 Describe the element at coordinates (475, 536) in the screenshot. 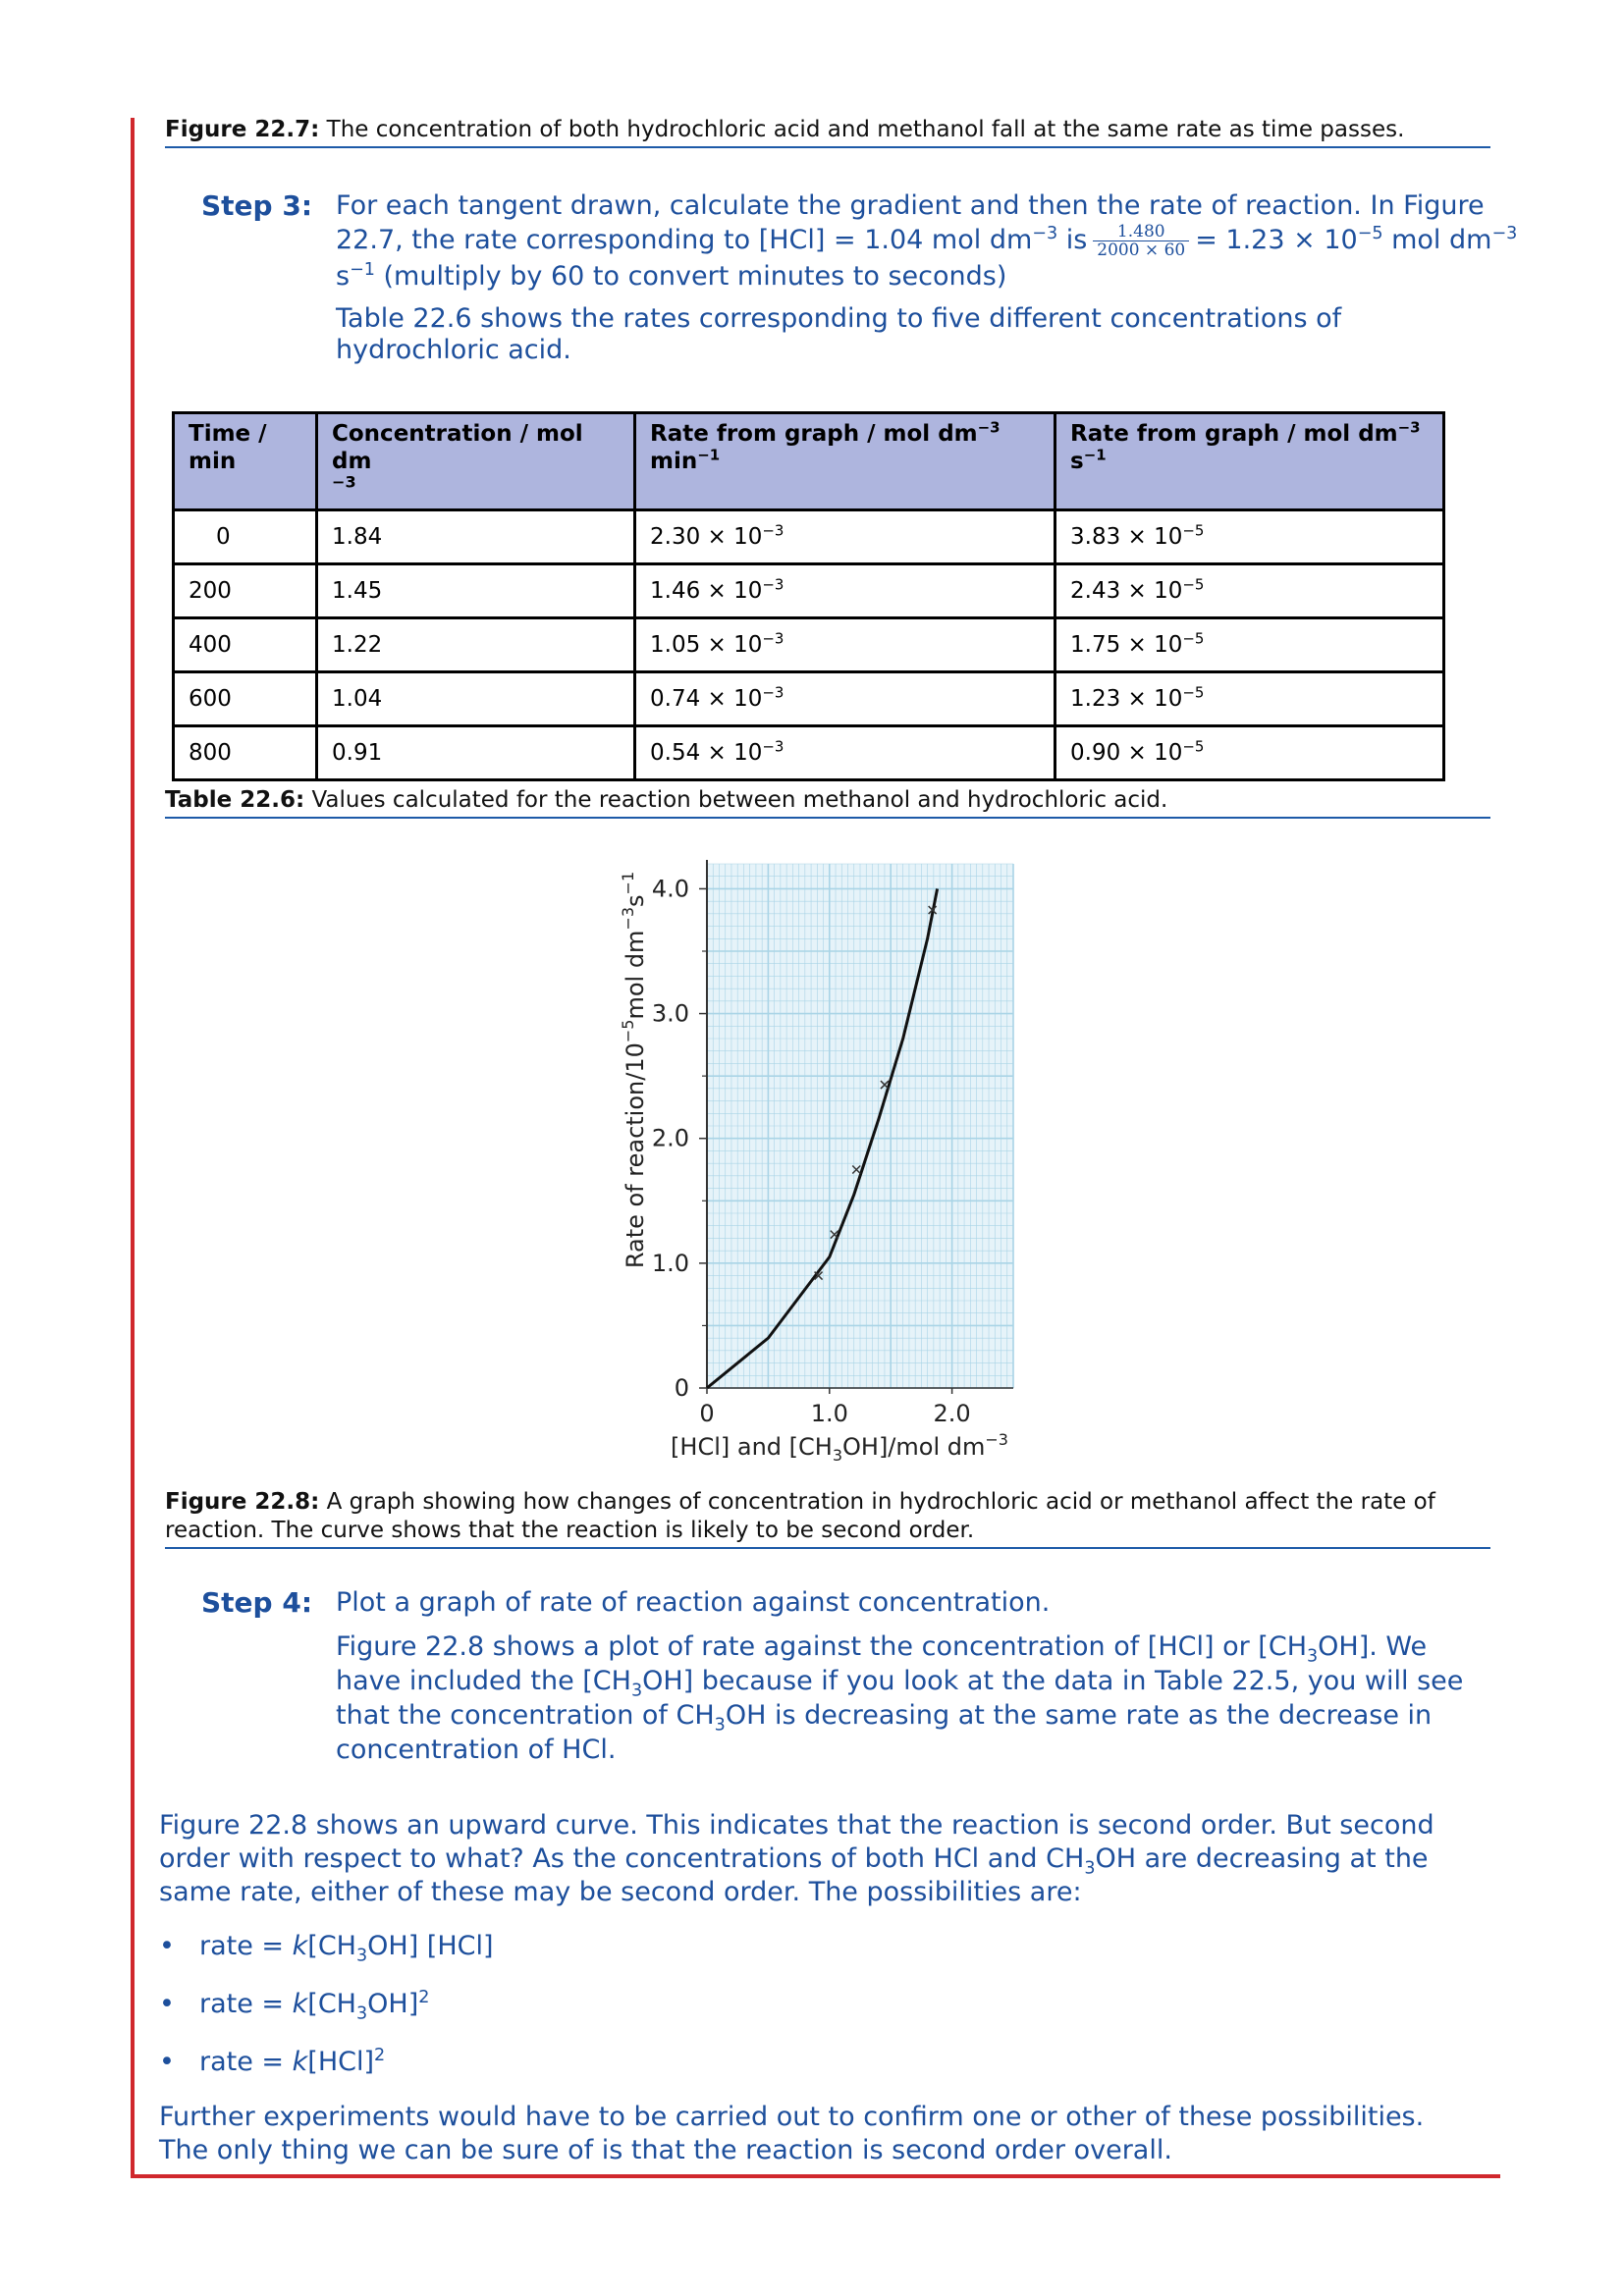

I see `table-cell: 1.84` at that location.